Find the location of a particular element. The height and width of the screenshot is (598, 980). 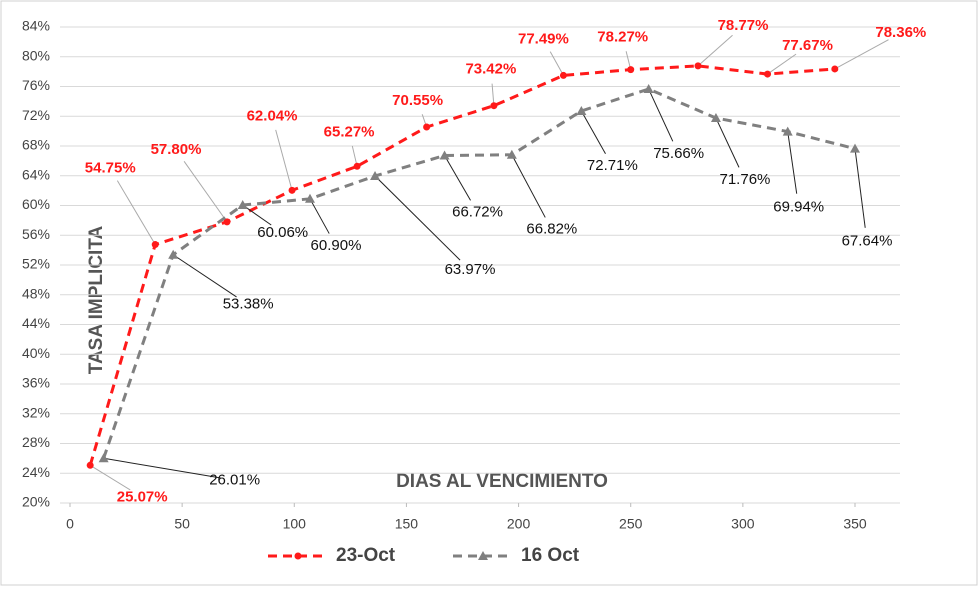

legend-label: 23-Oct is located at coordinates (366, 555).